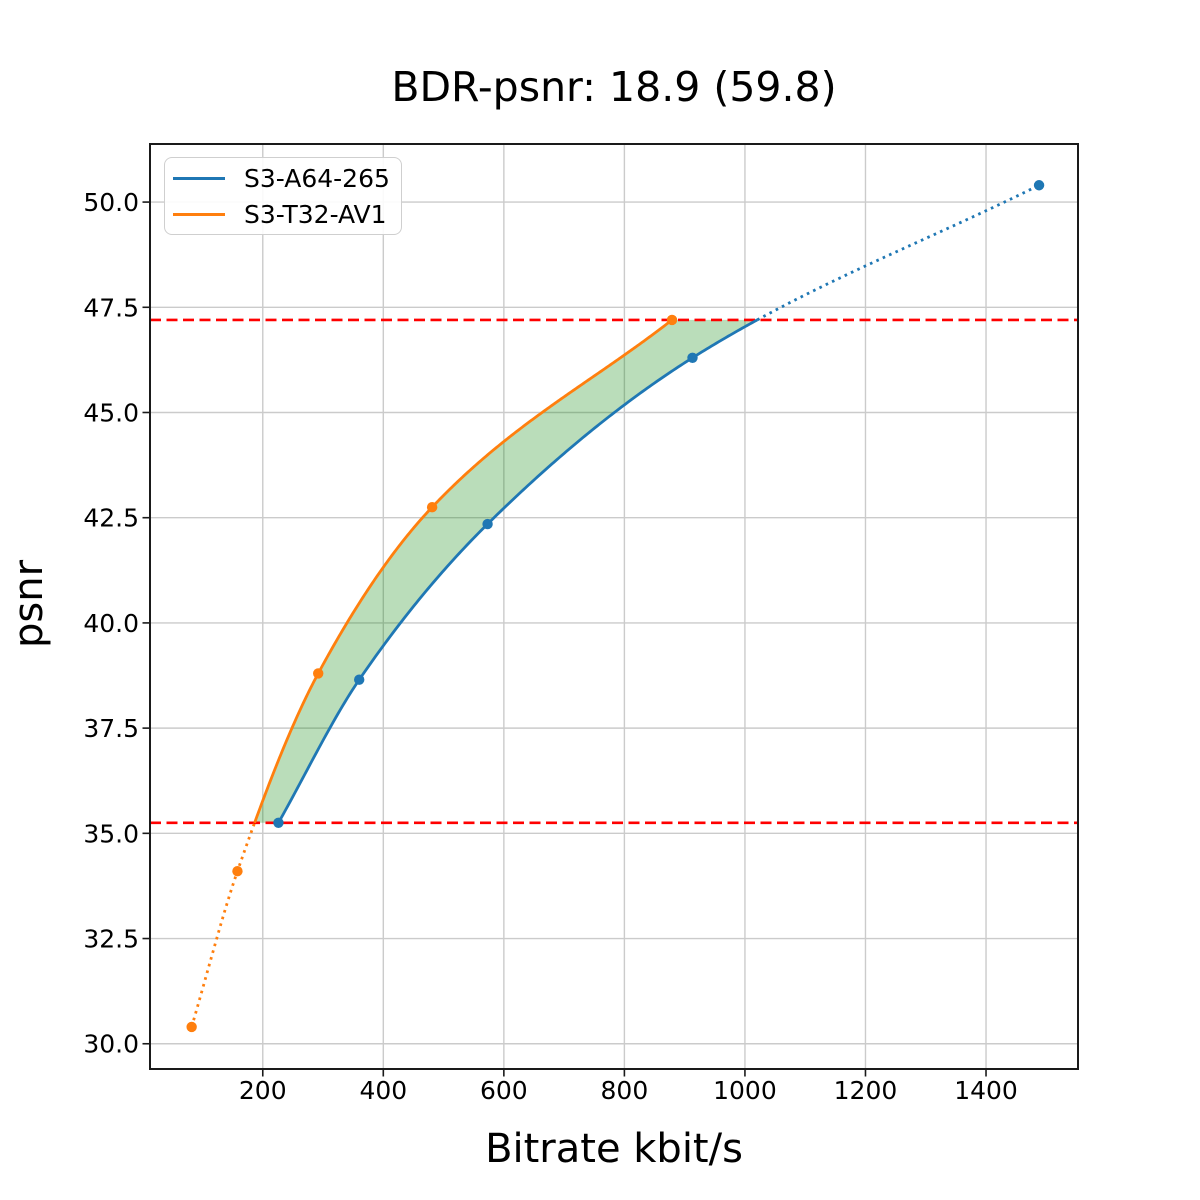  I want to click on x-axis-label: Bitrate kbit/s, so click(614, 1149).